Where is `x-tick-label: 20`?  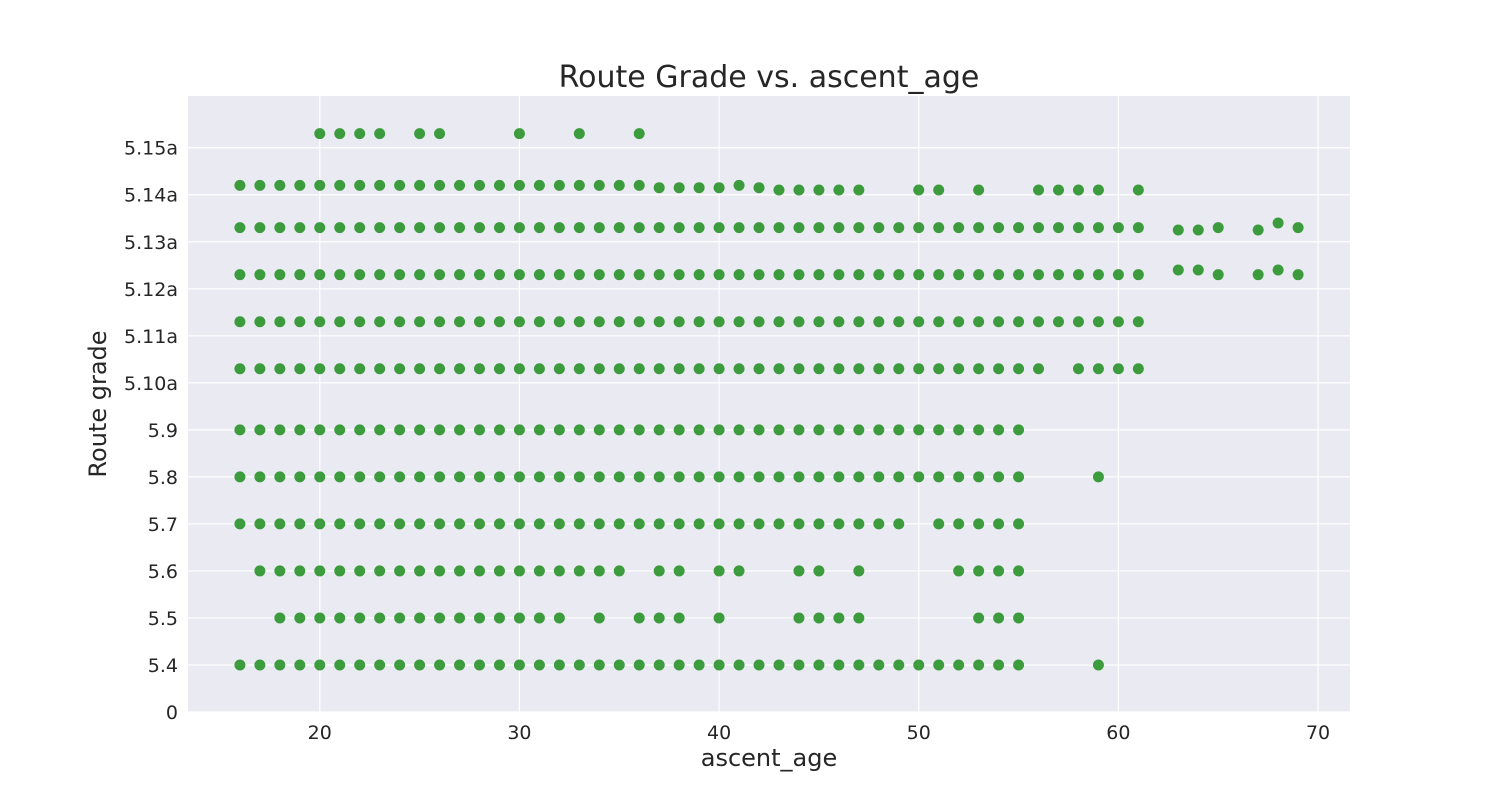 x-tick-label: 20 is located at coordinates (320, 733).